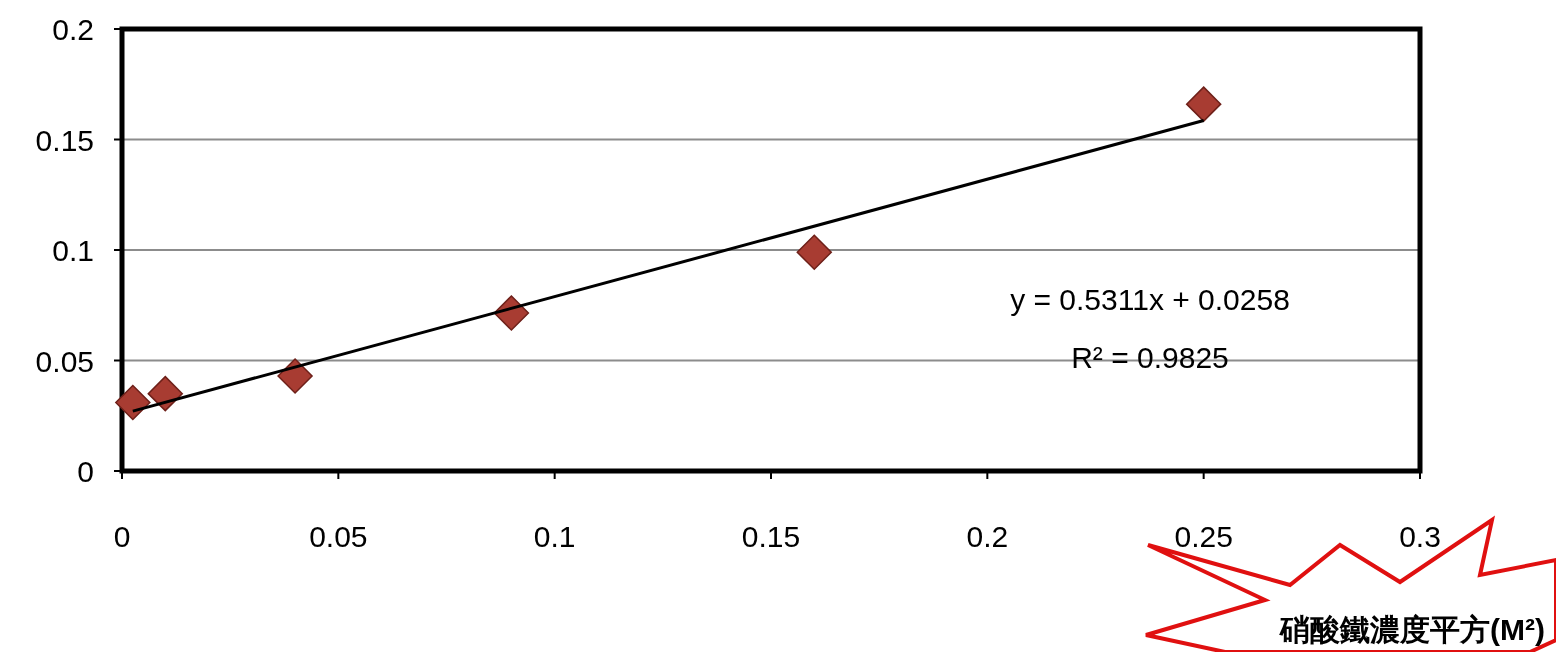 The image size is (1556, 652). Describe the element at coordinates (64, 140) in the screenshot. I see `y-tick-label: 0.15` at that location.